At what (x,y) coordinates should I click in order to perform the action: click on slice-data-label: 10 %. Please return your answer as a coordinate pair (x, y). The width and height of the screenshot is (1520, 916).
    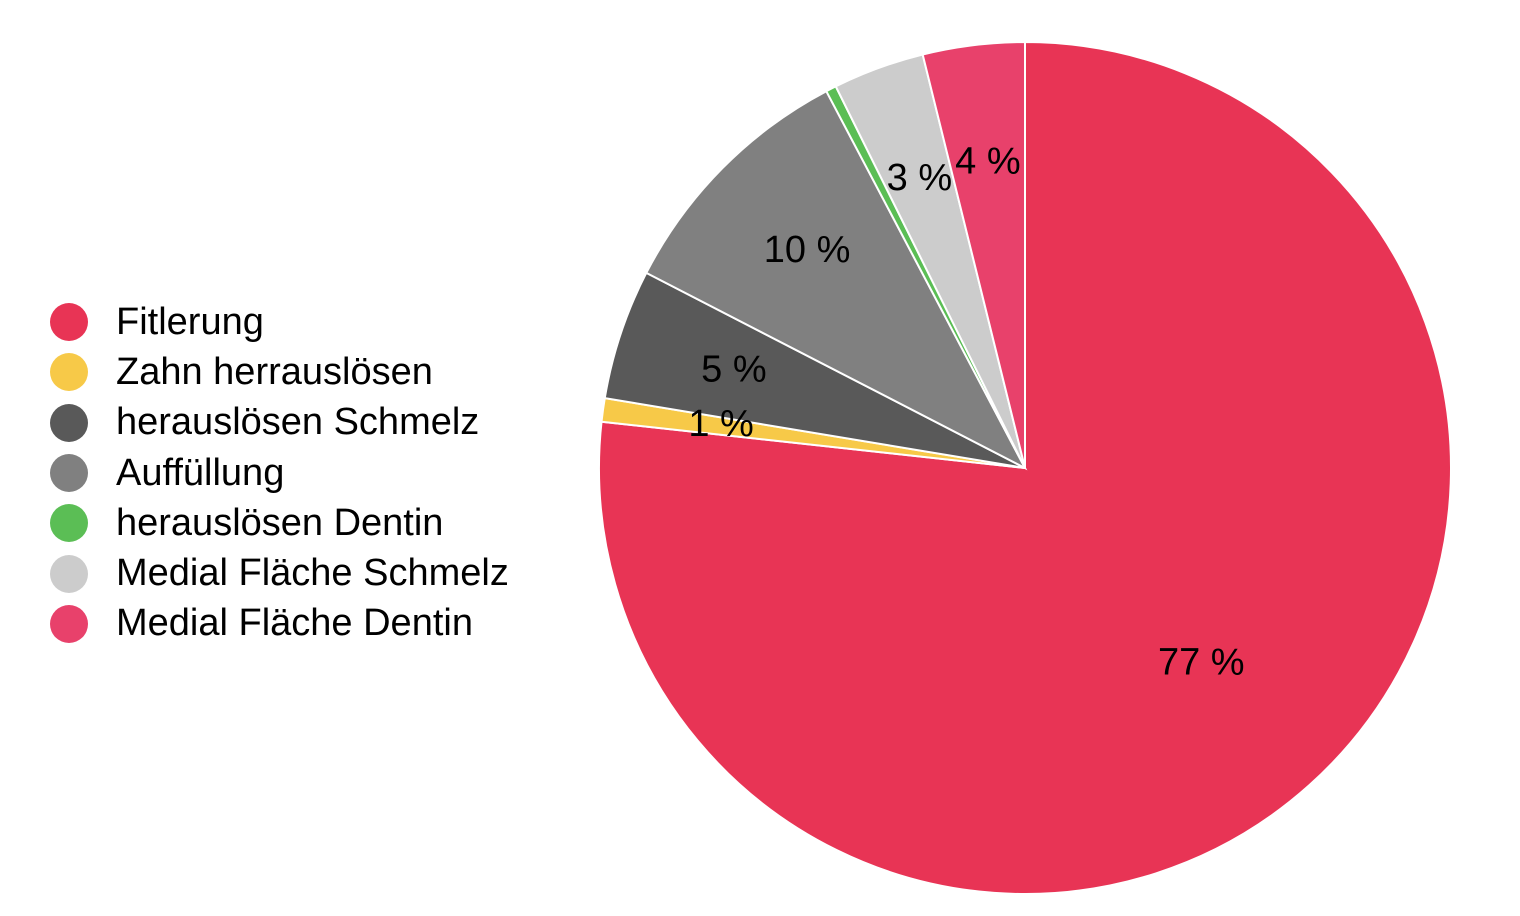
    Looking at the image, I should click on (807, 250).